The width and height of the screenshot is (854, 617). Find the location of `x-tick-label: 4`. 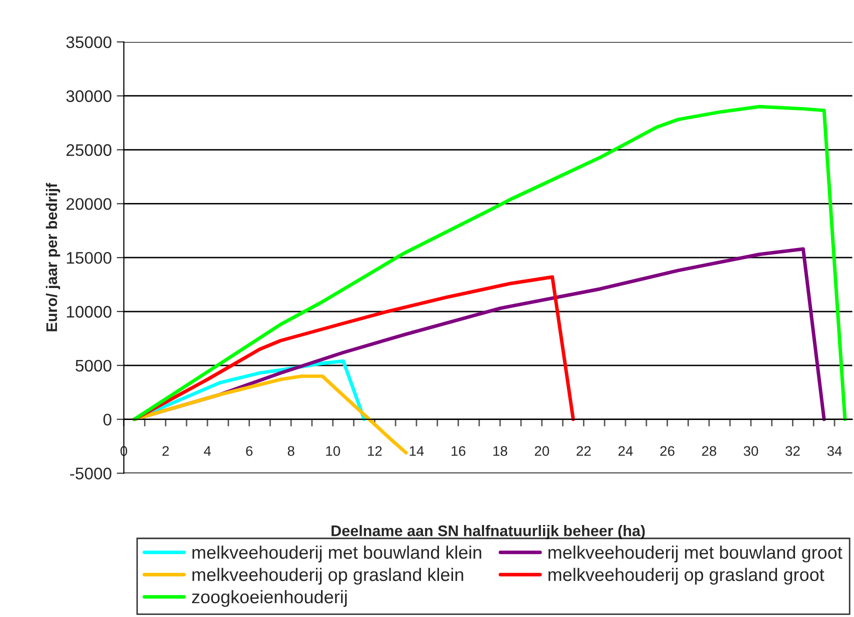

x-tick-label: 4 is located at coordinates (207, 451).